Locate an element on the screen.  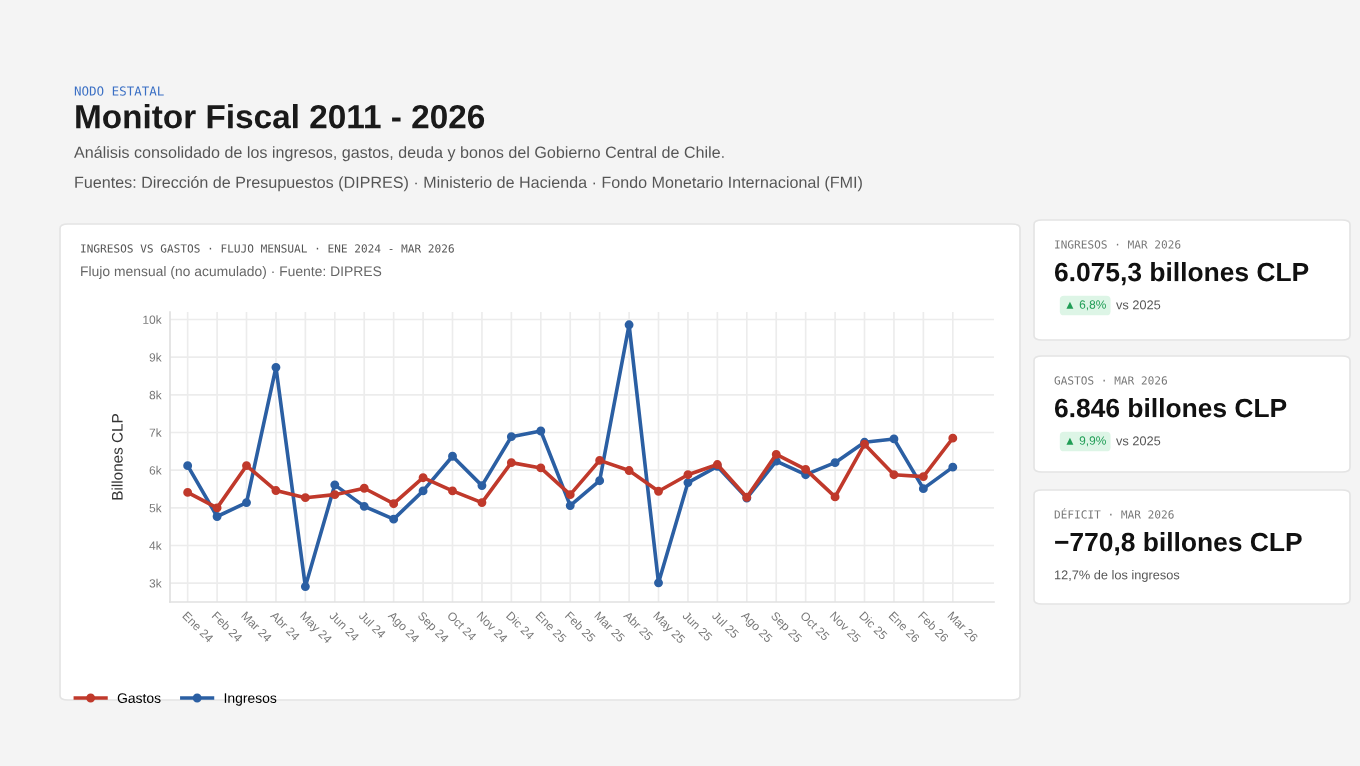
text: −770,8 billones CLP is located at coordinates (1178, 544).